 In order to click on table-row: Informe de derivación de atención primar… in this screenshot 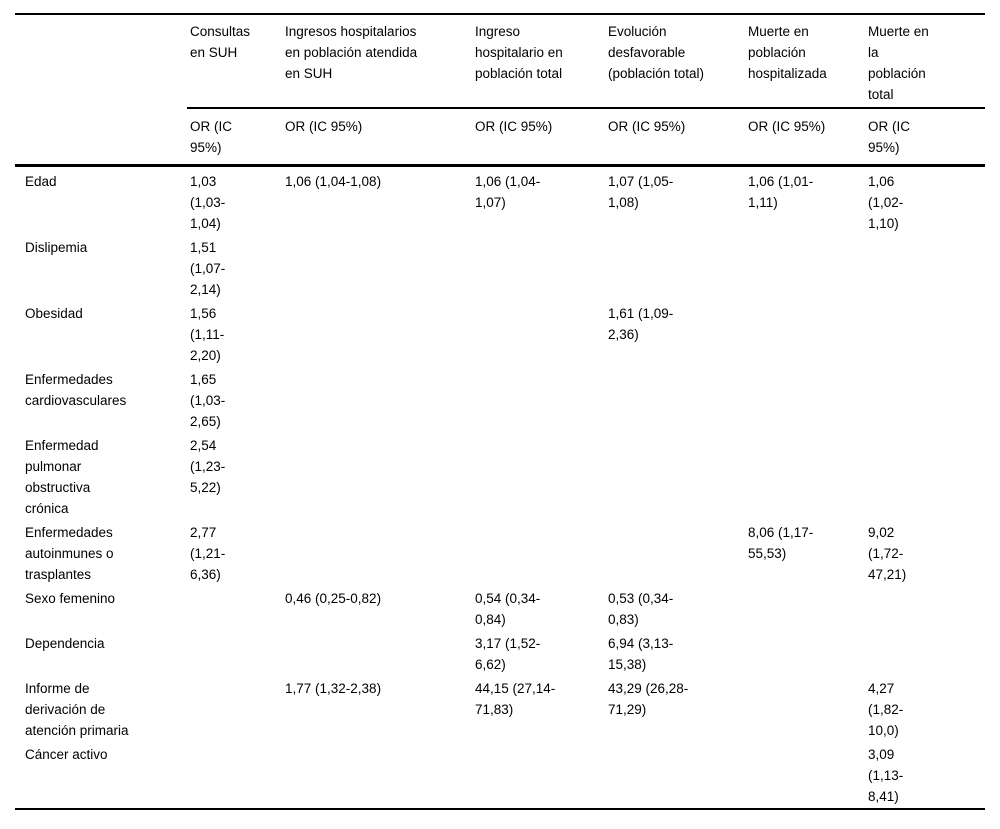, I will do `click(500, 709)`.